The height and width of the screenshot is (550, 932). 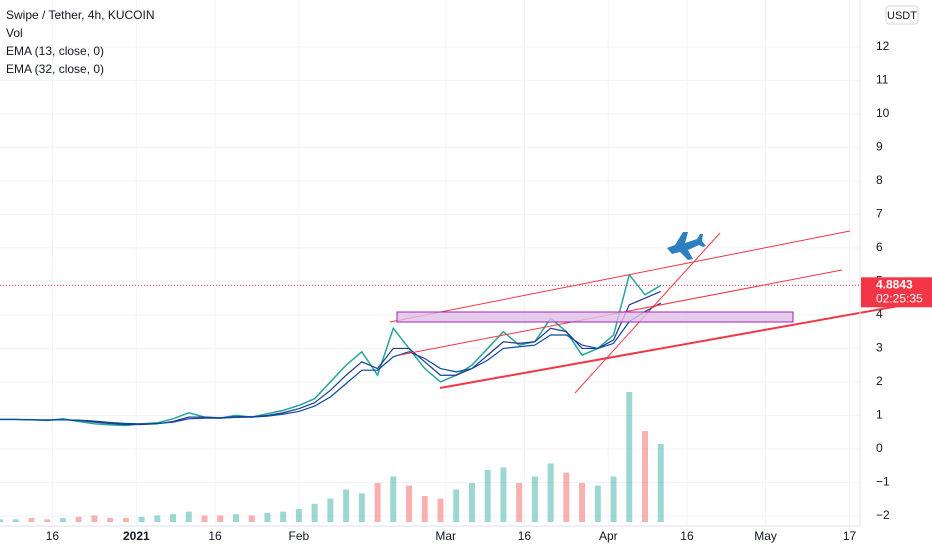 What do you see at coordinates (882, 80) in the screenshot?
I see `y-tick-label: 11` at bounding box center [882, 80].